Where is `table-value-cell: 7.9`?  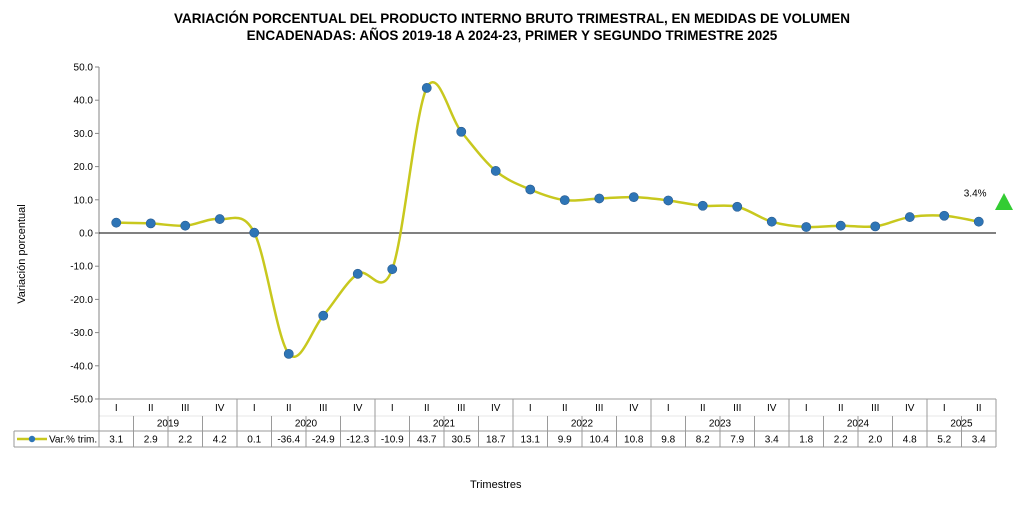
table-value-cell: 7.9 is located at coordinates (737, 440).